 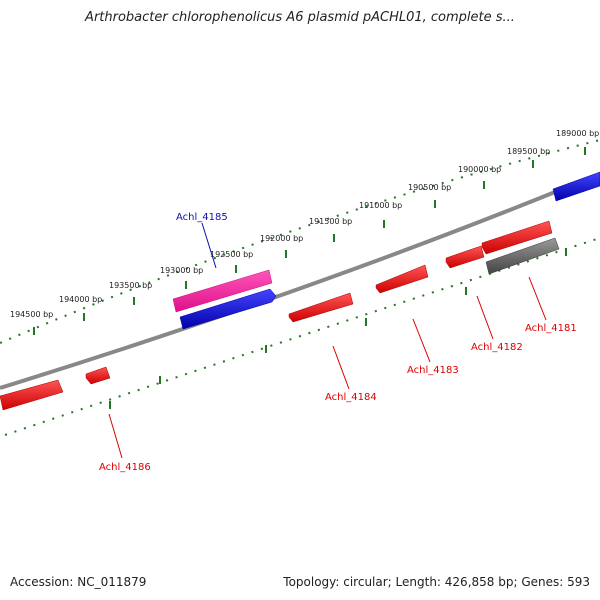 I want to click on gene-label-Achl_4182: Achl_4182, so click(x=497, y=347).